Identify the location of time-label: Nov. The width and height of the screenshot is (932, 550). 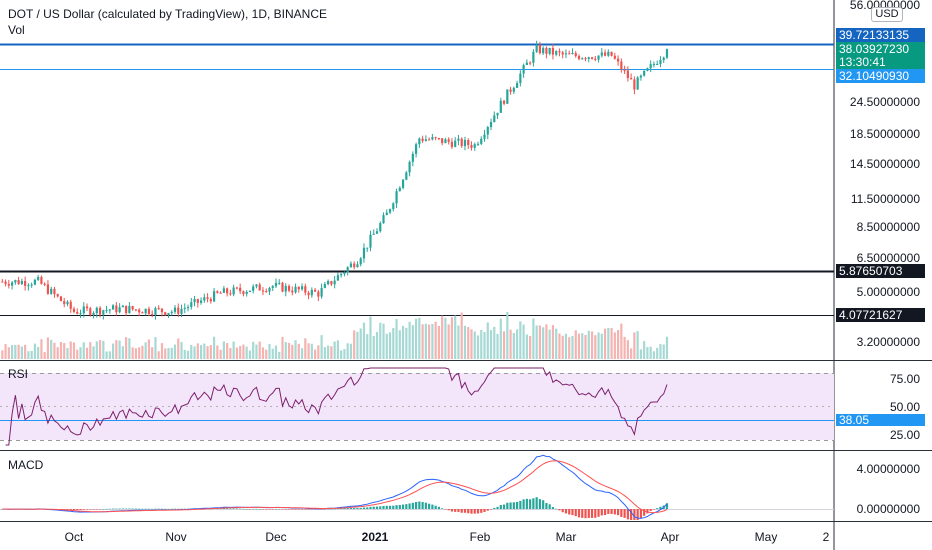
(176, 537).